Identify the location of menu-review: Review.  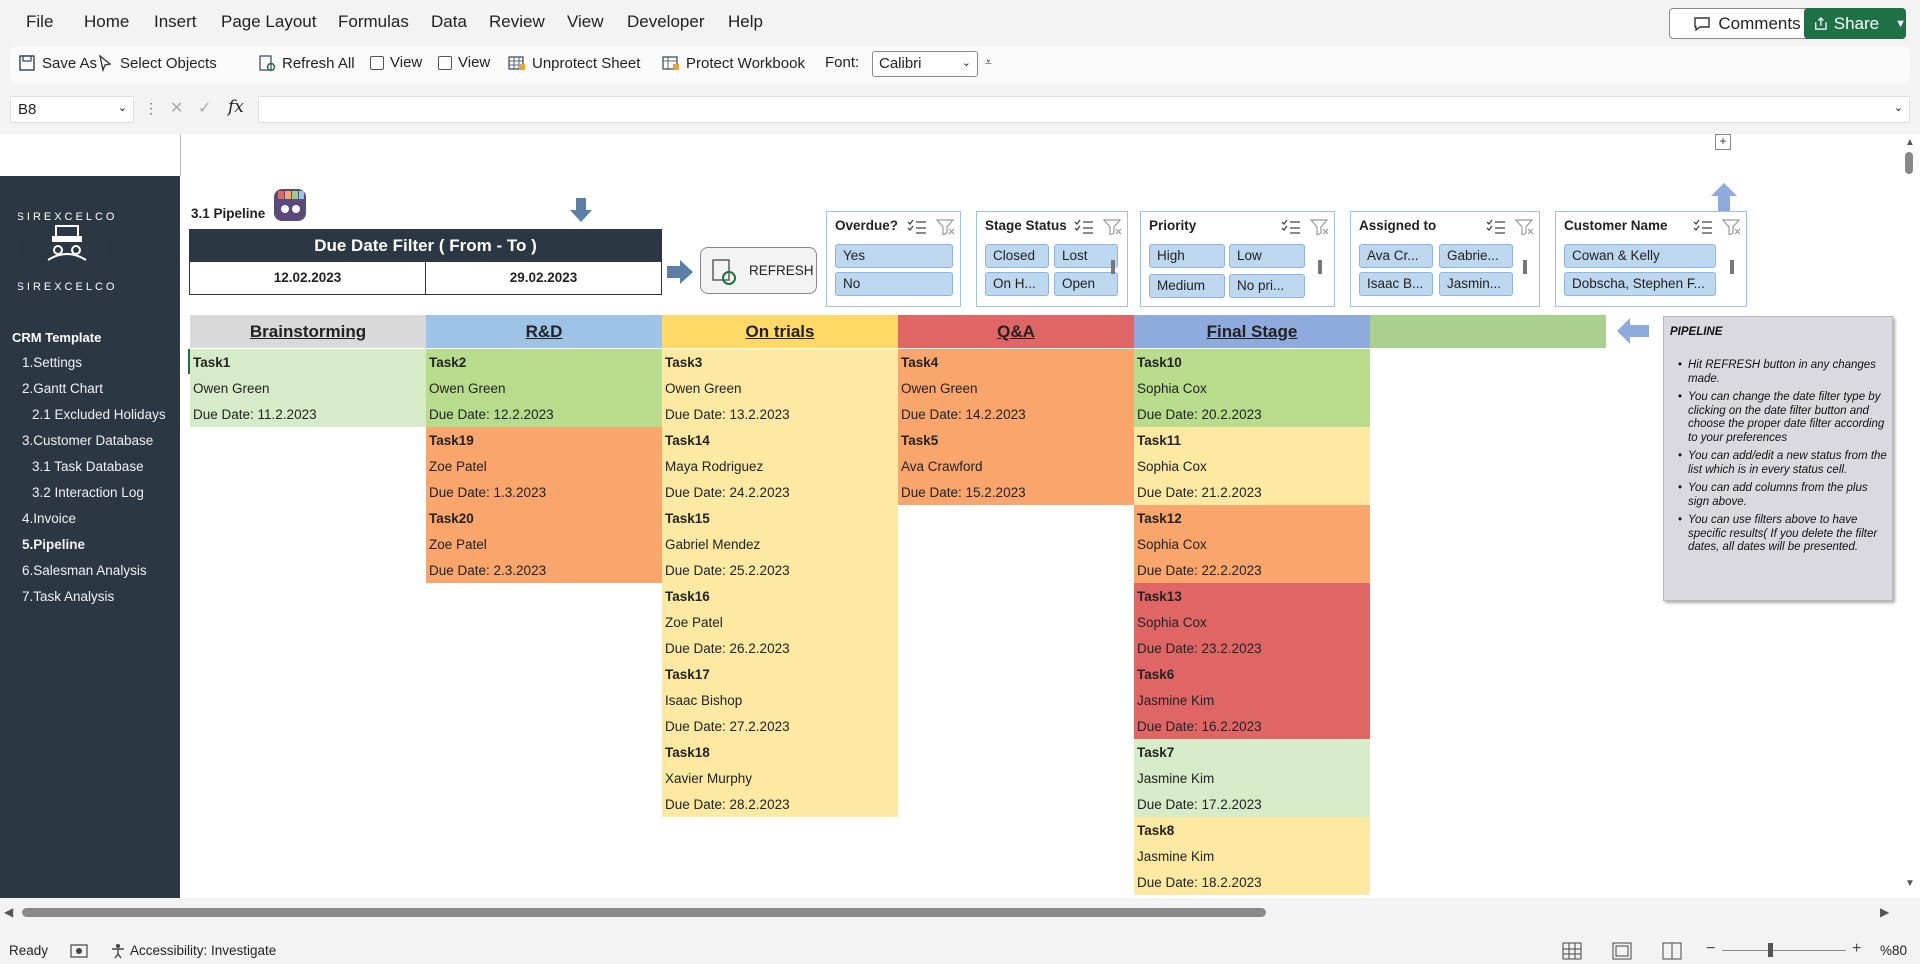
(517, 21).